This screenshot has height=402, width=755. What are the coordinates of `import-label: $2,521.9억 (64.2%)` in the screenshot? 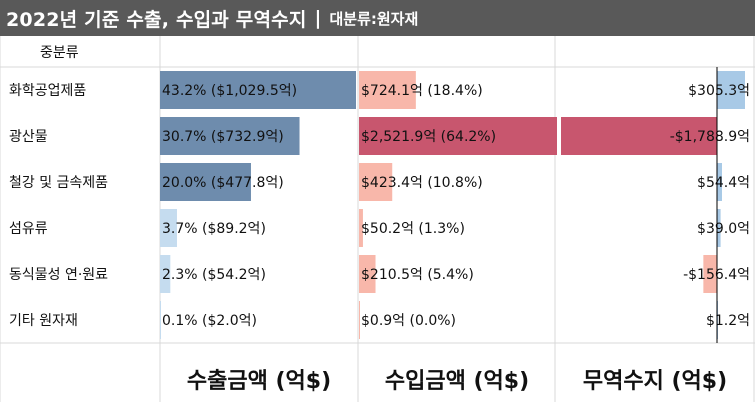 It's located at (428, 137).